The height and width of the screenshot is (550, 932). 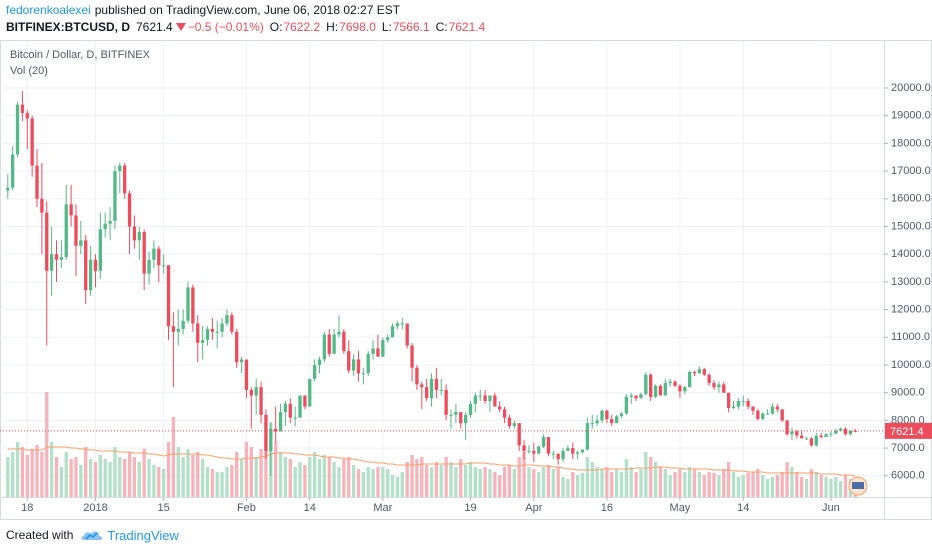 What do you see at coordinates (911, 310) in the screenshot?
I see `y-tick-label: 12000.0` at bounding box center [911, 310].